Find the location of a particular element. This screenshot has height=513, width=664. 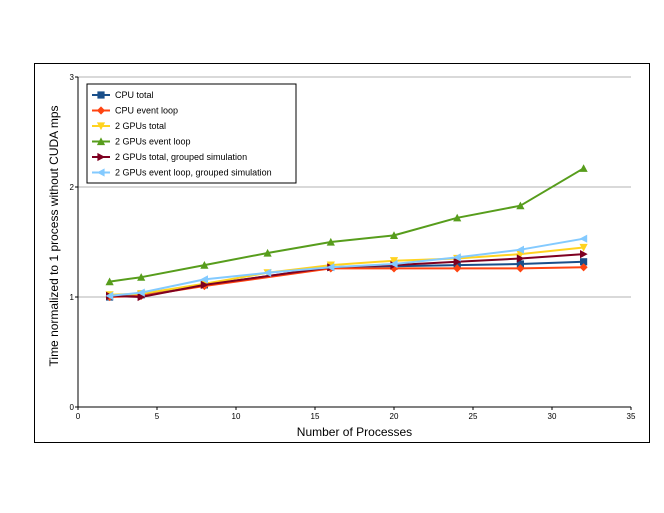

legend-label: 2 GPUs total is located at coordinates (140, 126).